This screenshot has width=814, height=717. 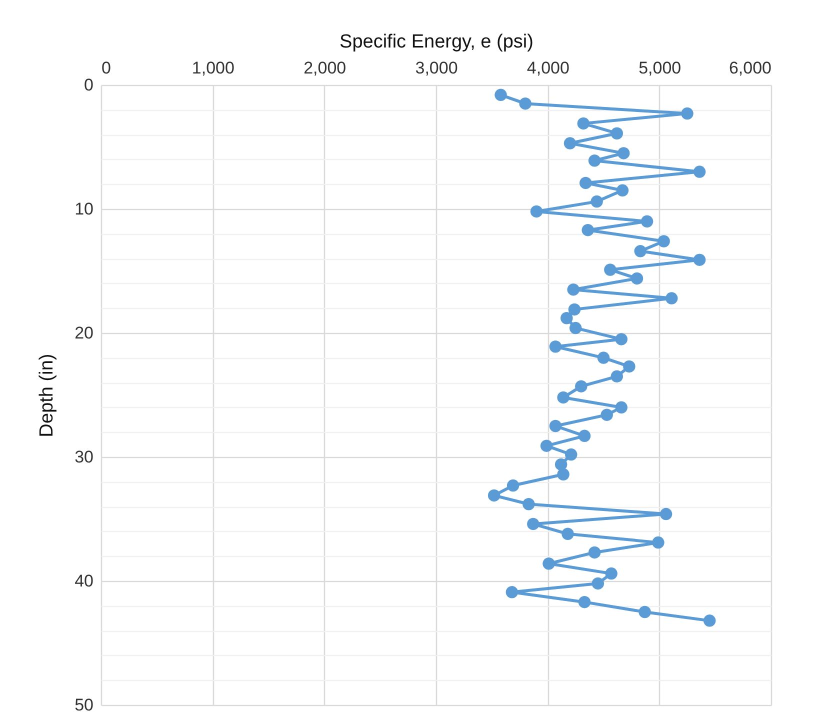 What do you see at coordinates (325, 68) in the screenshot?
I see `x-tick-label: 2,000` at bounding box center [325, 68].